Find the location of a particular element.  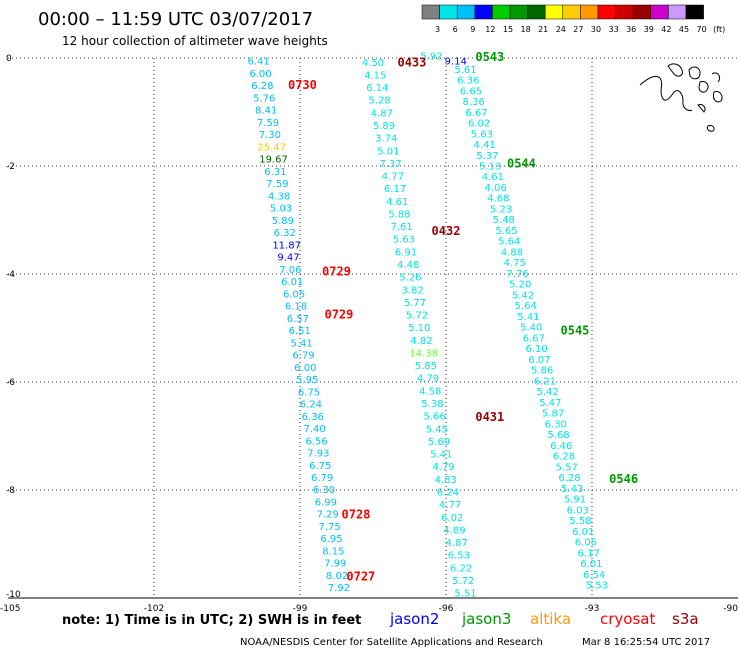

wave-height-point: 5.57 is located at coordinates (567, 467).